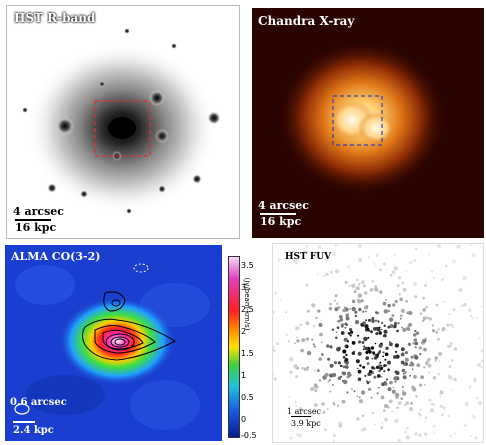 This screenshot has height=445, width=486. I want to click on colorbar-tick: 2, so click(244, 331).